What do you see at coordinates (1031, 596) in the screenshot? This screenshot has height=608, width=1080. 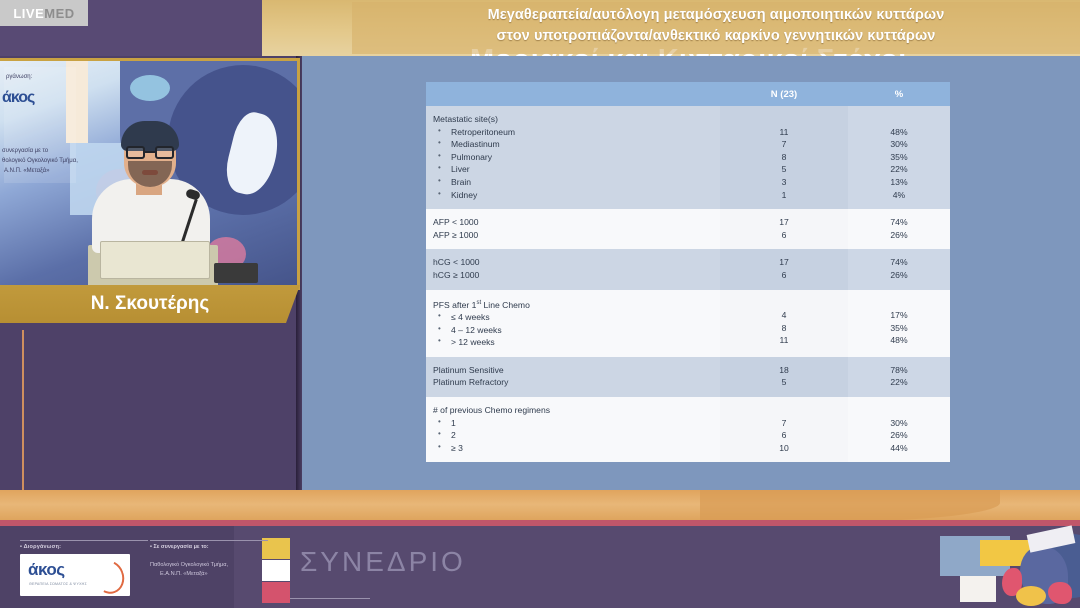 I see `deco-br-yellow-blob` at bounding box center [1031, 596].